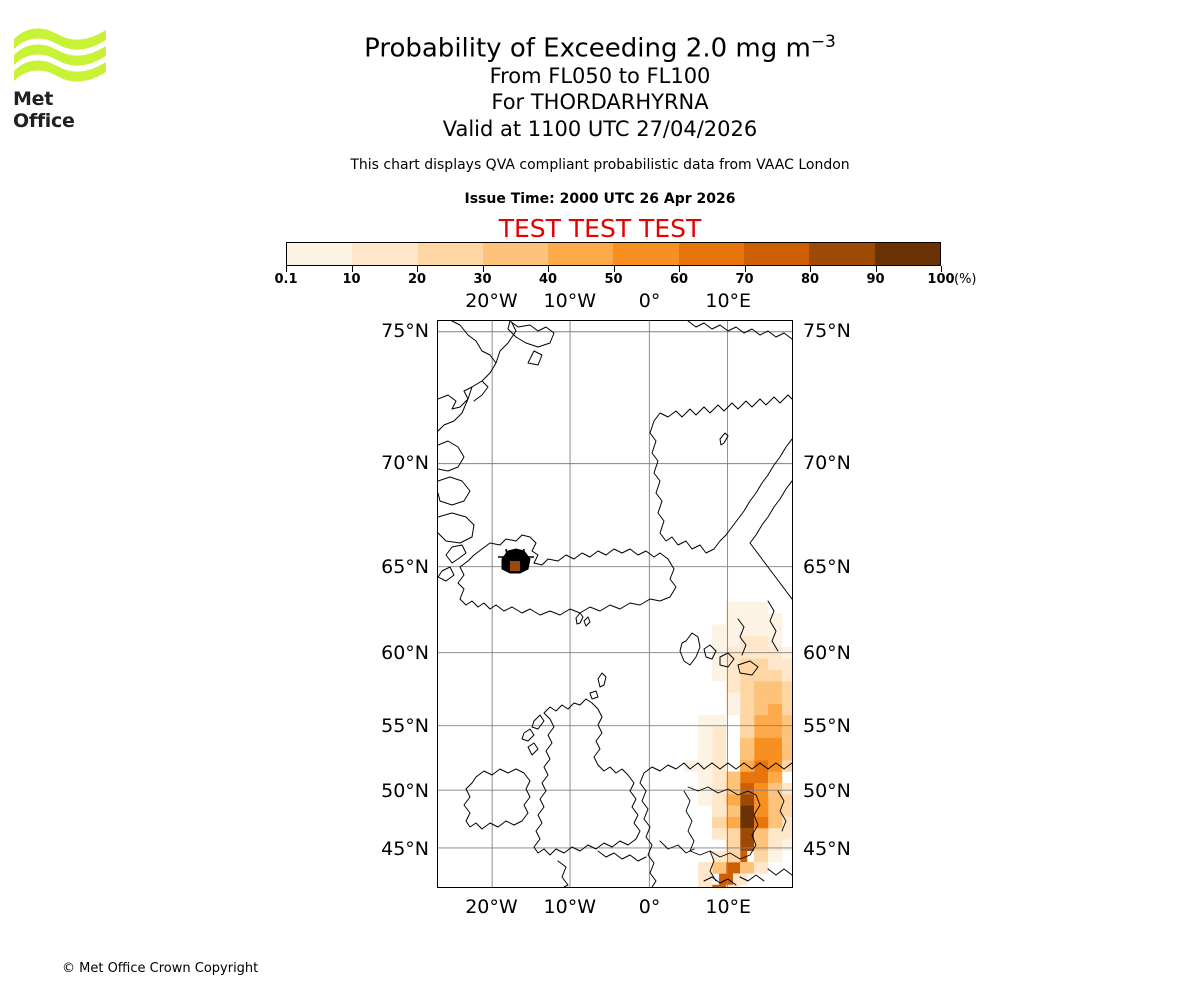  I want to click on lon-label-top-0: 20°W, so click(491, 301).